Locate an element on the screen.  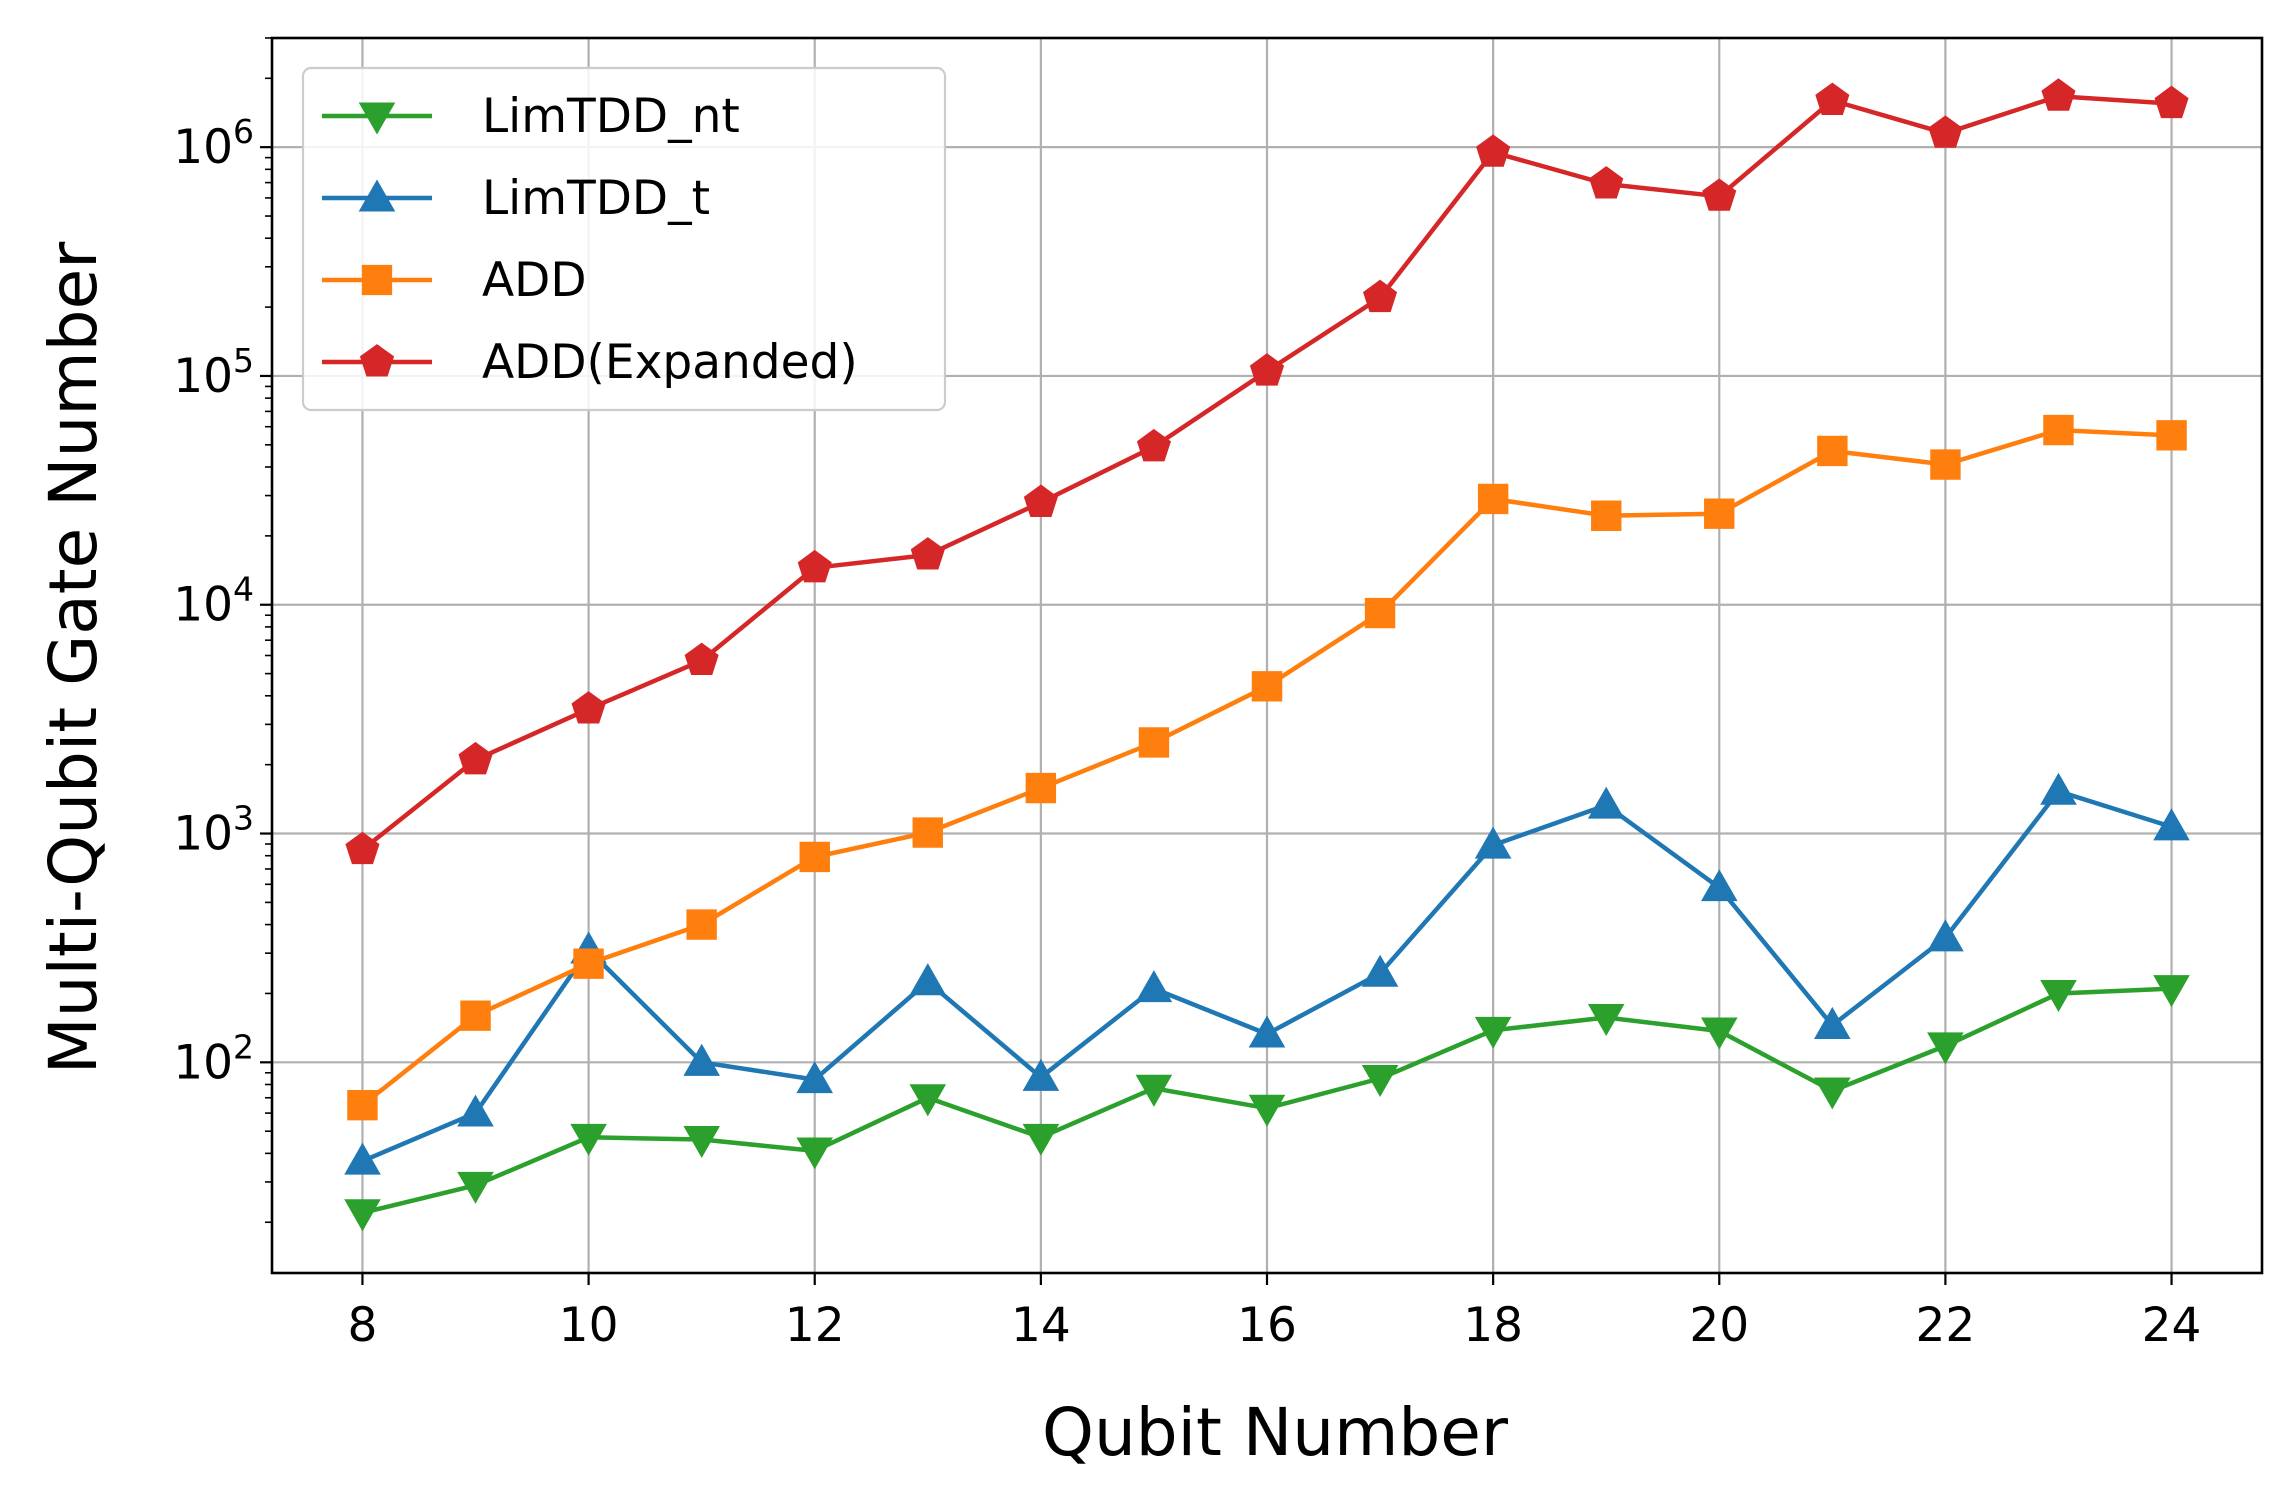
legend-label: ADD(Expanded) is located at coordinates (670, 362).